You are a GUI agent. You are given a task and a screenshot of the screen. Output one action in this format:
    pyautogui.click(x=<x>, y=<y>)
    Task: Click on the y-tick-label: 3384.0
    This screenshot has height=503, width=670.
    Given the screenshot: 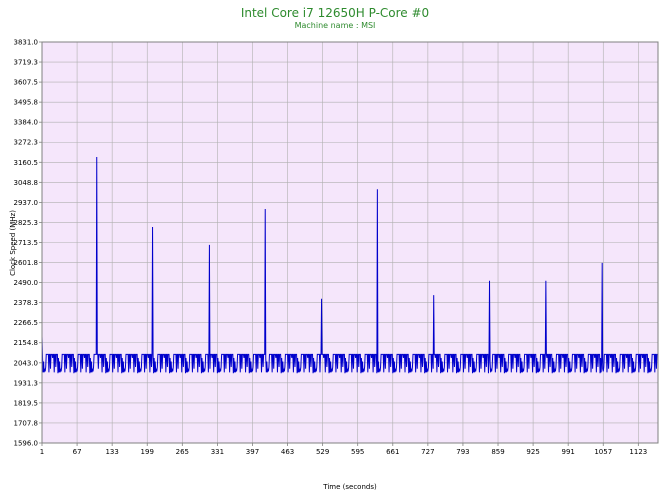 What is the action you would take?
    pyautogui.click(x=26, y=123)
    